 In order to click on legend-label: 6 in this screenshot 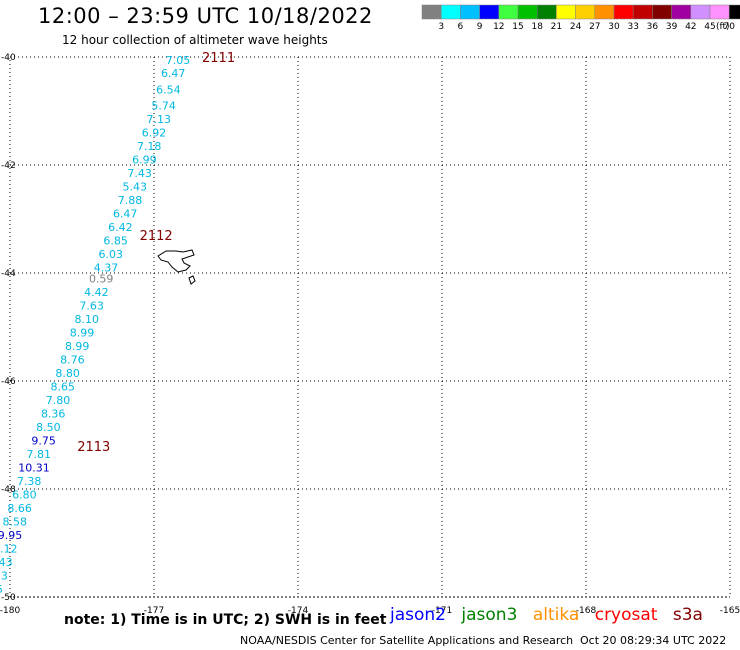, I will do `click(461, 27)`.